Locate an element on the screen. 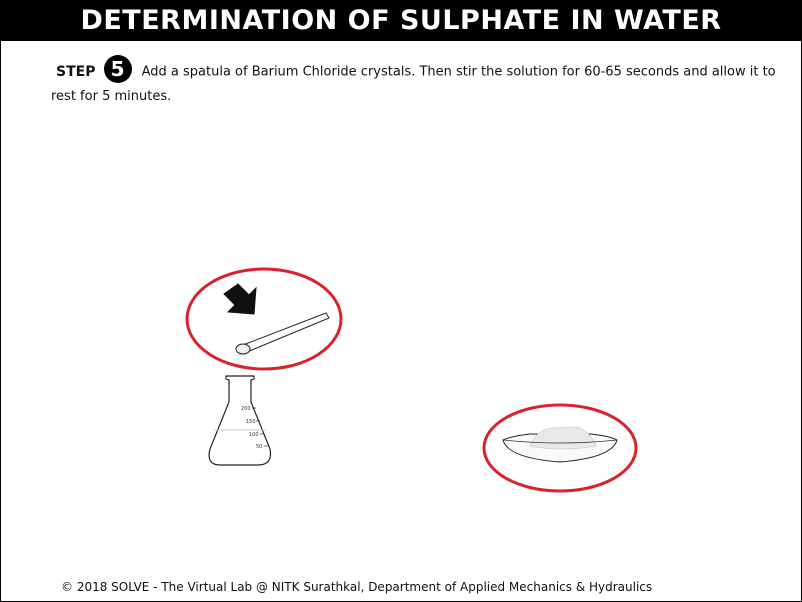 The image size is (802, 602). step-number-badge: 5 is located at coordinates (117, 69).